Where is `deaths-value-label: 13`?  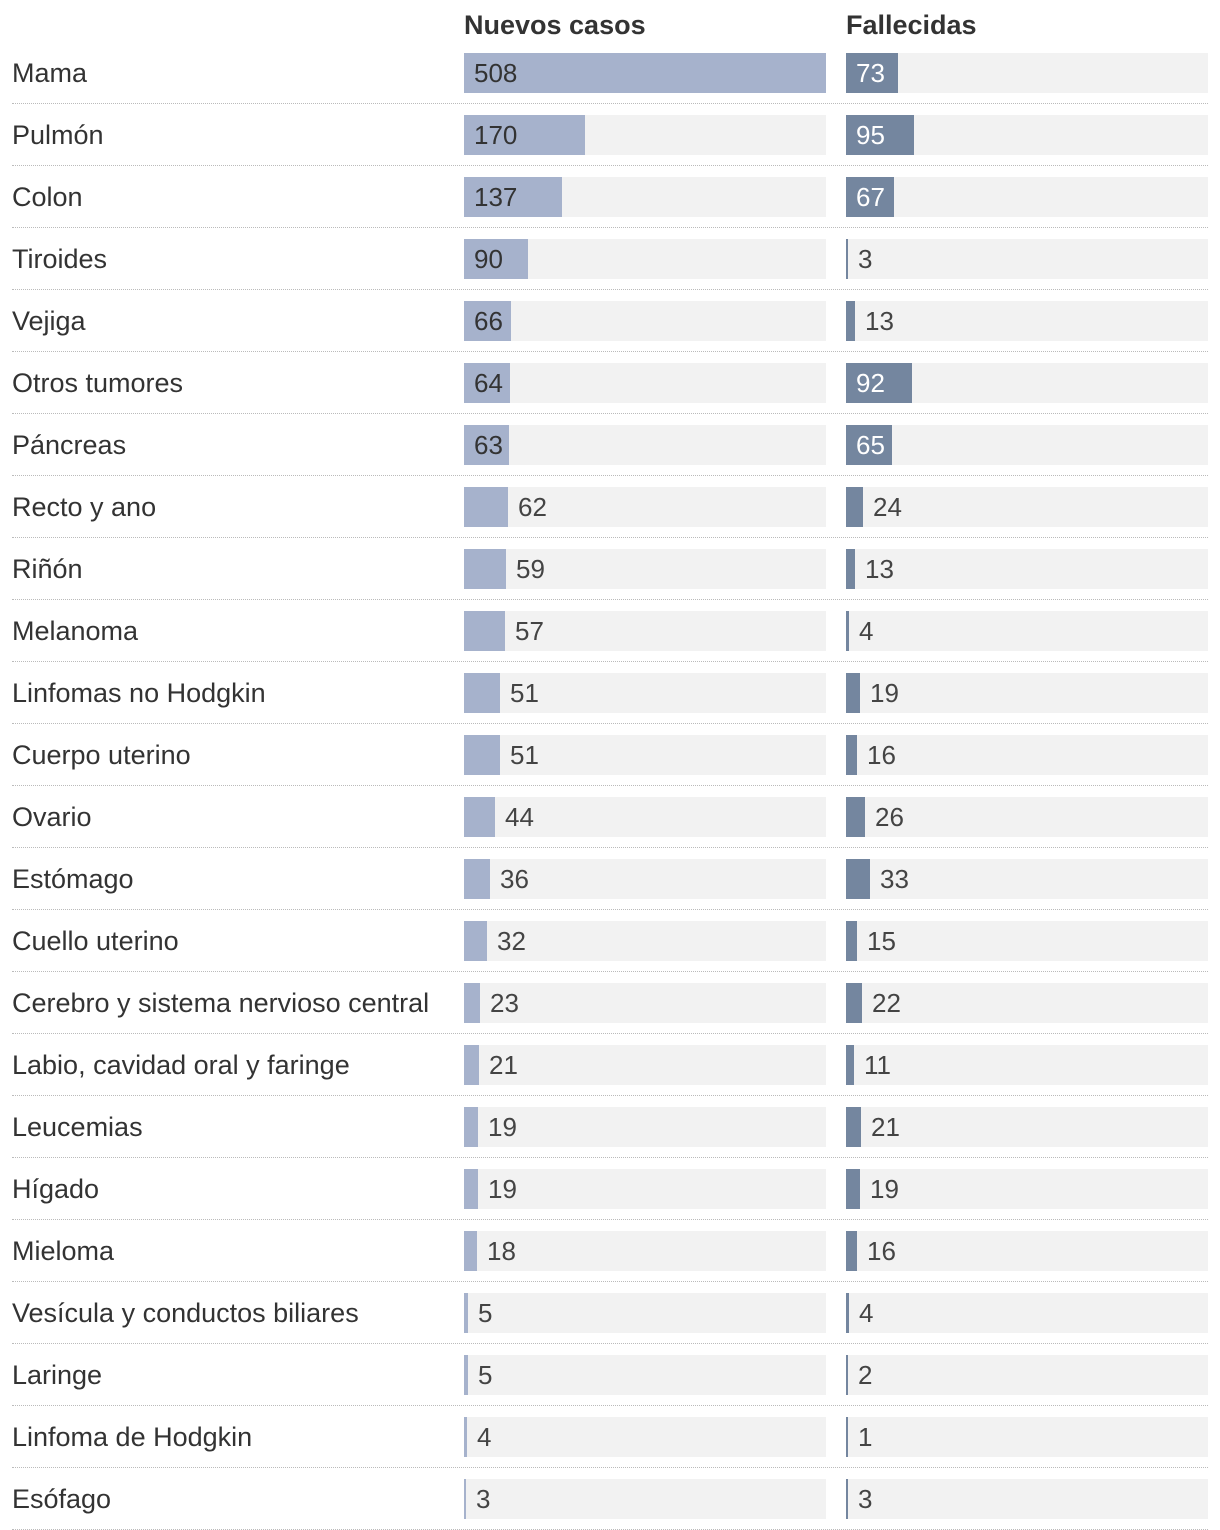
deaths-value-label: 13 is located at coordinates (879, 321).